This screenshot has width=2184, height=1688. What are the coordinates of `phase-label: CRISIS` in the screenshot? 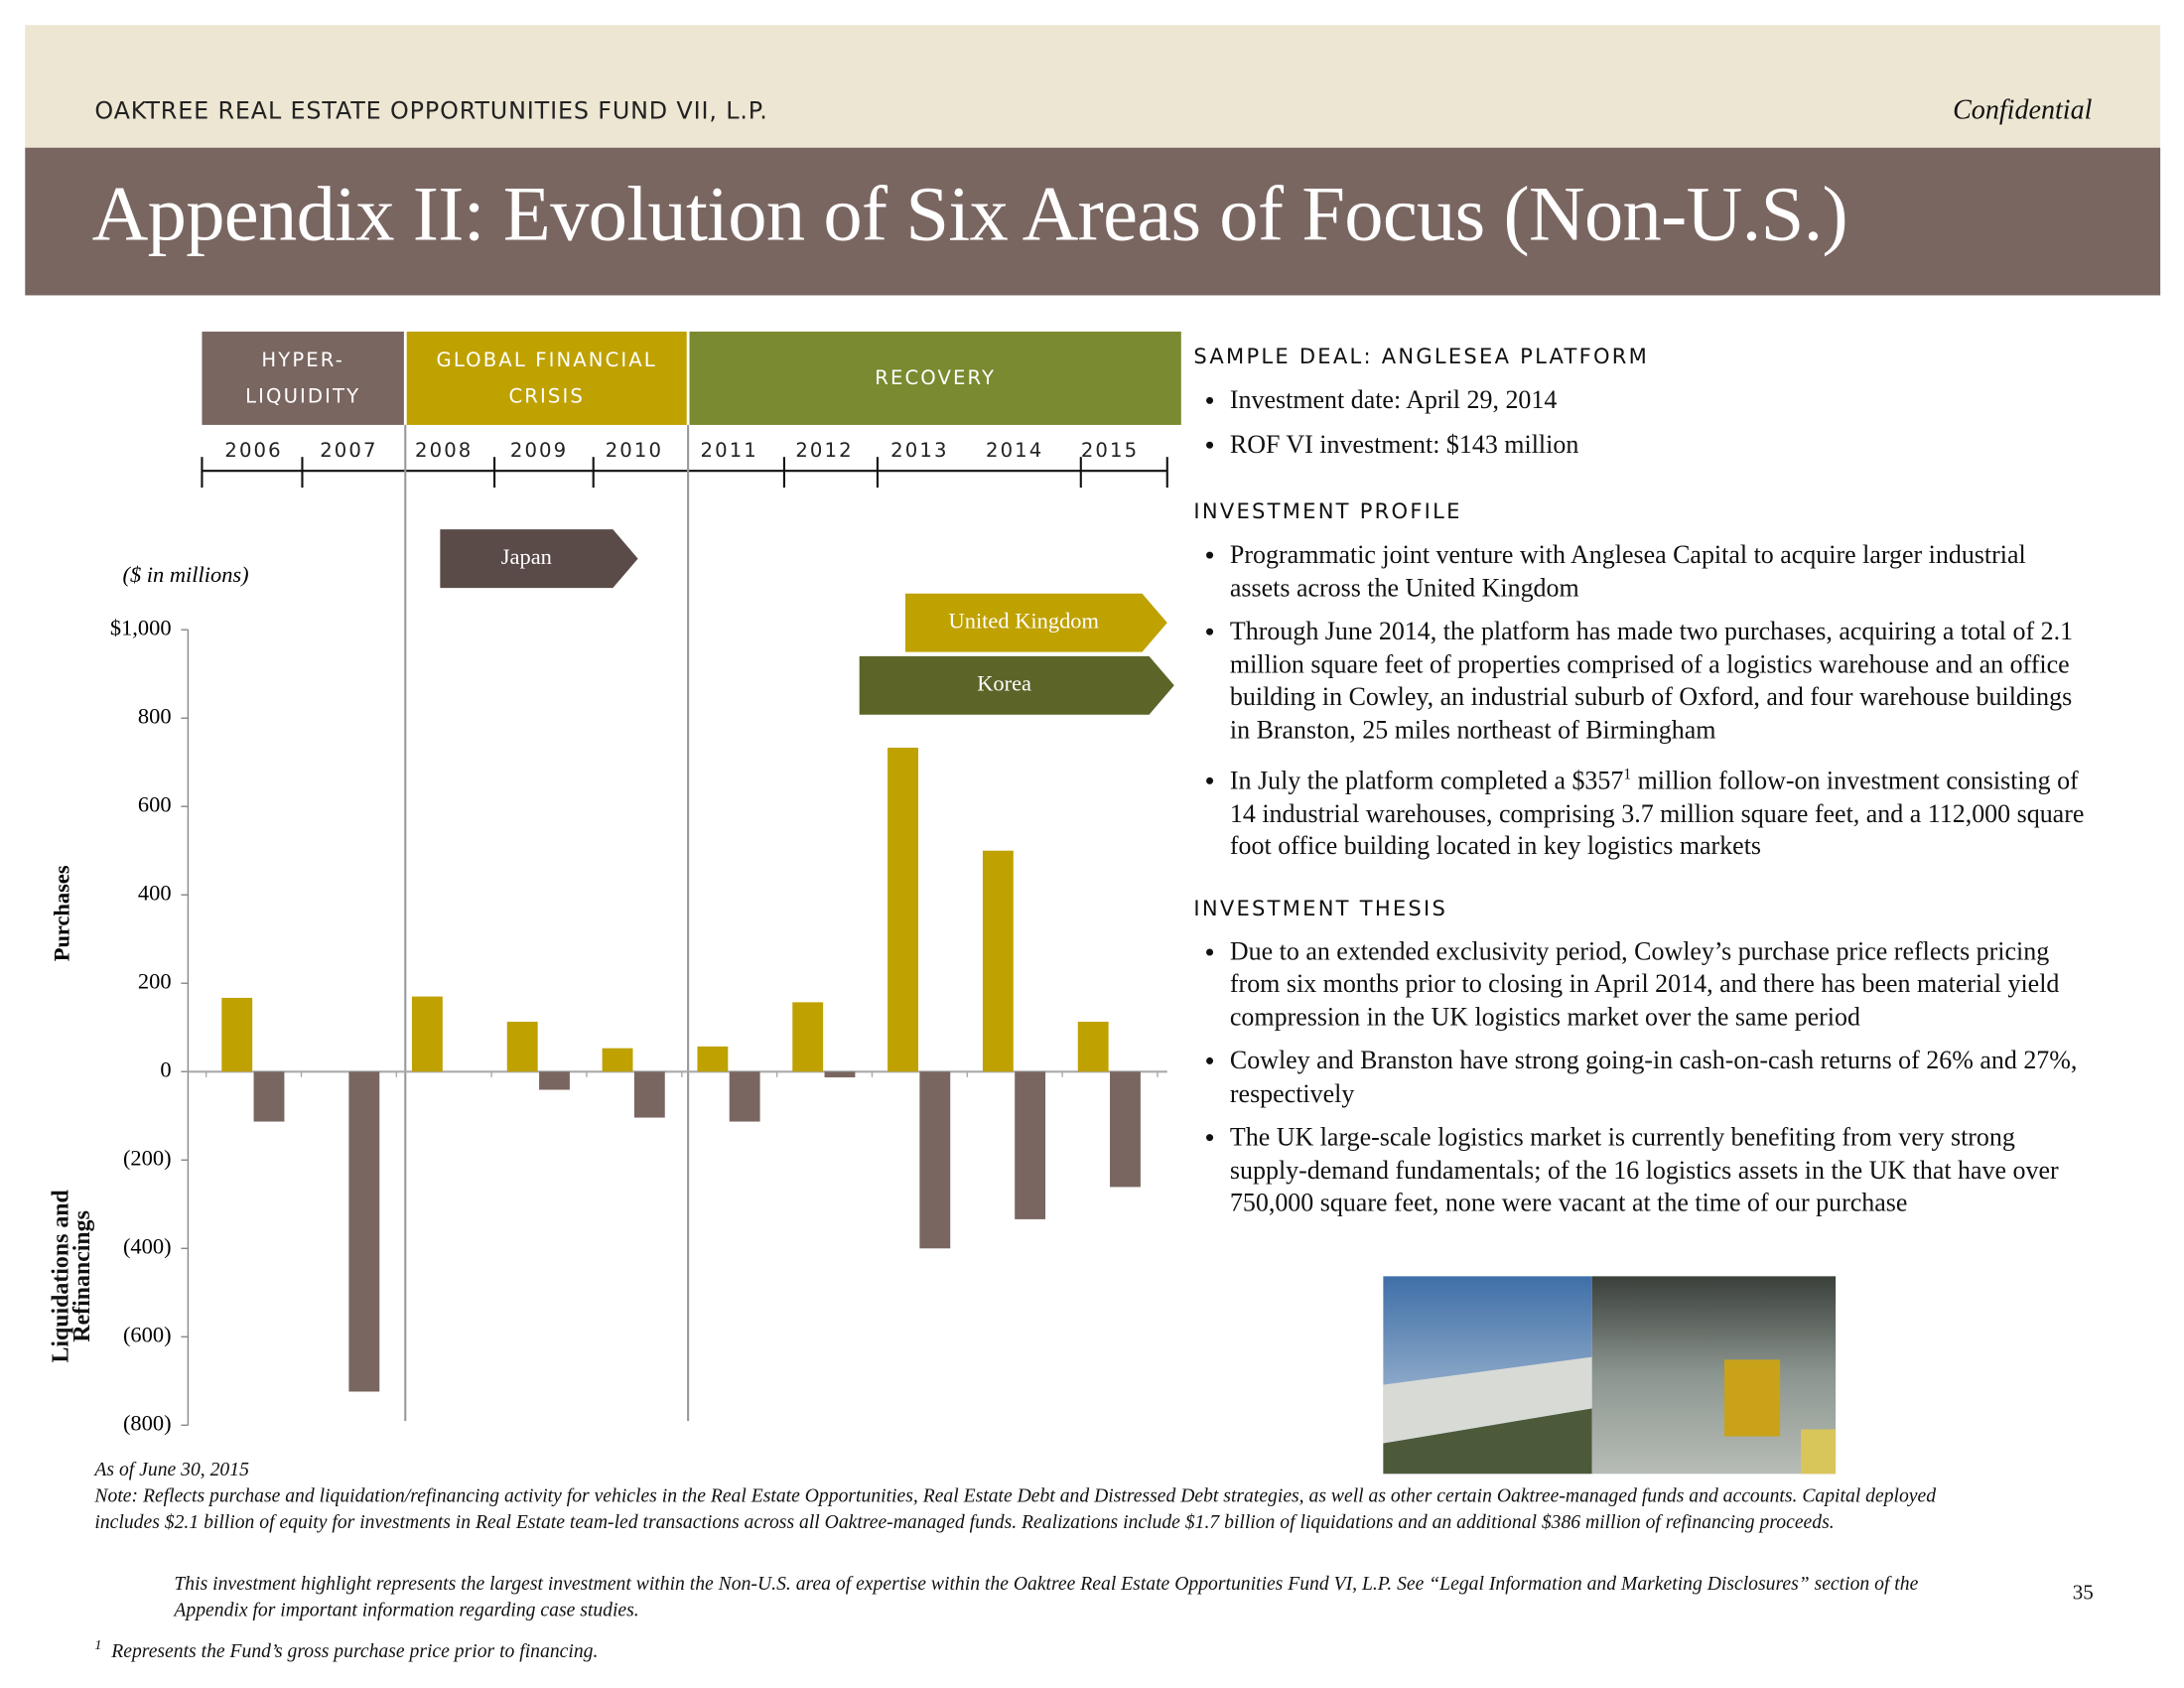 It's located at (546, 395).